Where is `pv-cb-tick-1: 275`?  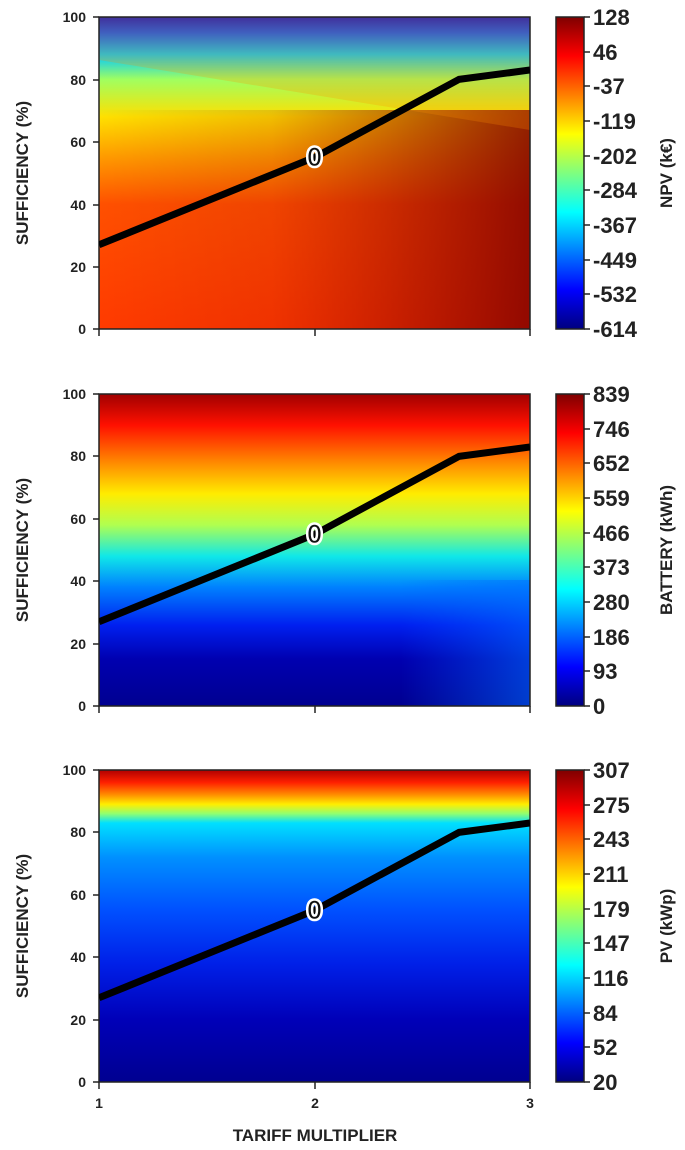 pv-cb-tick-1: 275 is located at coordinates (611, 805).